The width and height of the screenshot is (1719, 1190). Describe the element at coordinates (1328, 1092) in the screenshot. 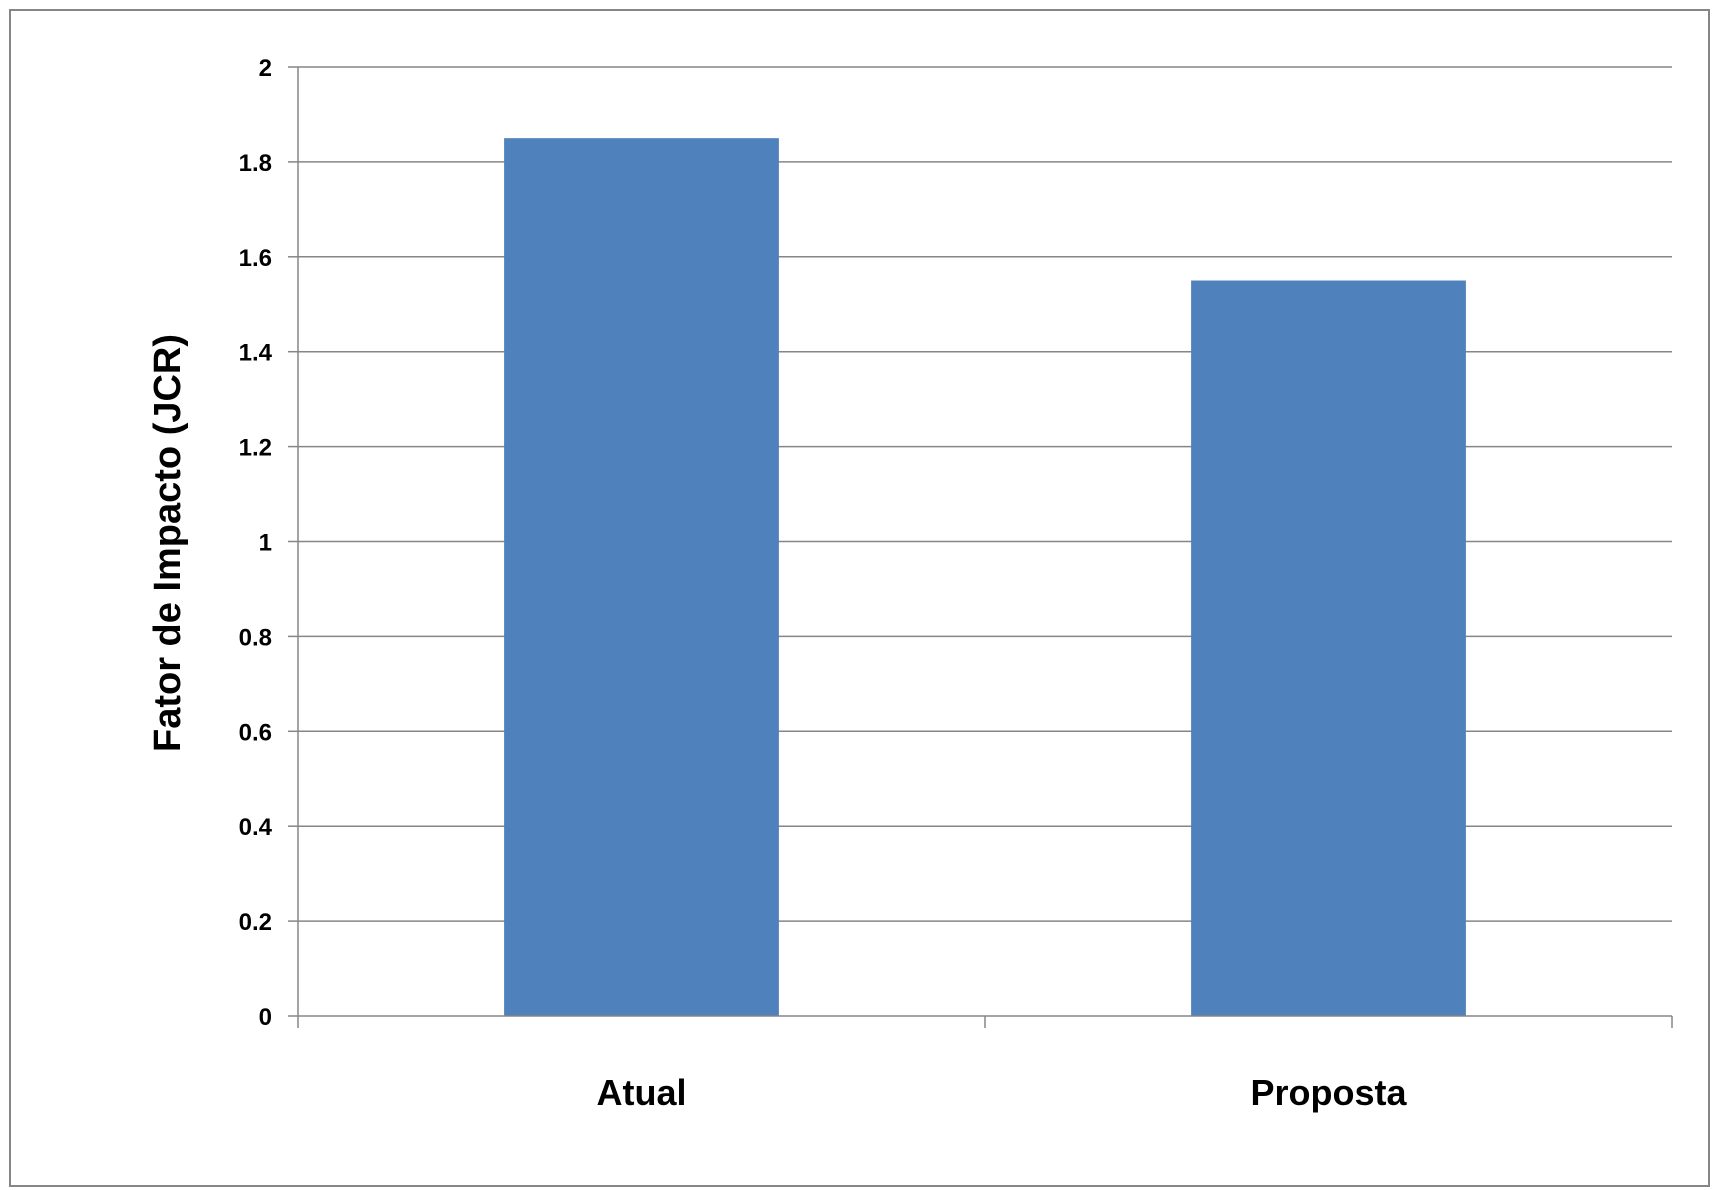

I see `x-tick-label: Proposta` at that location.